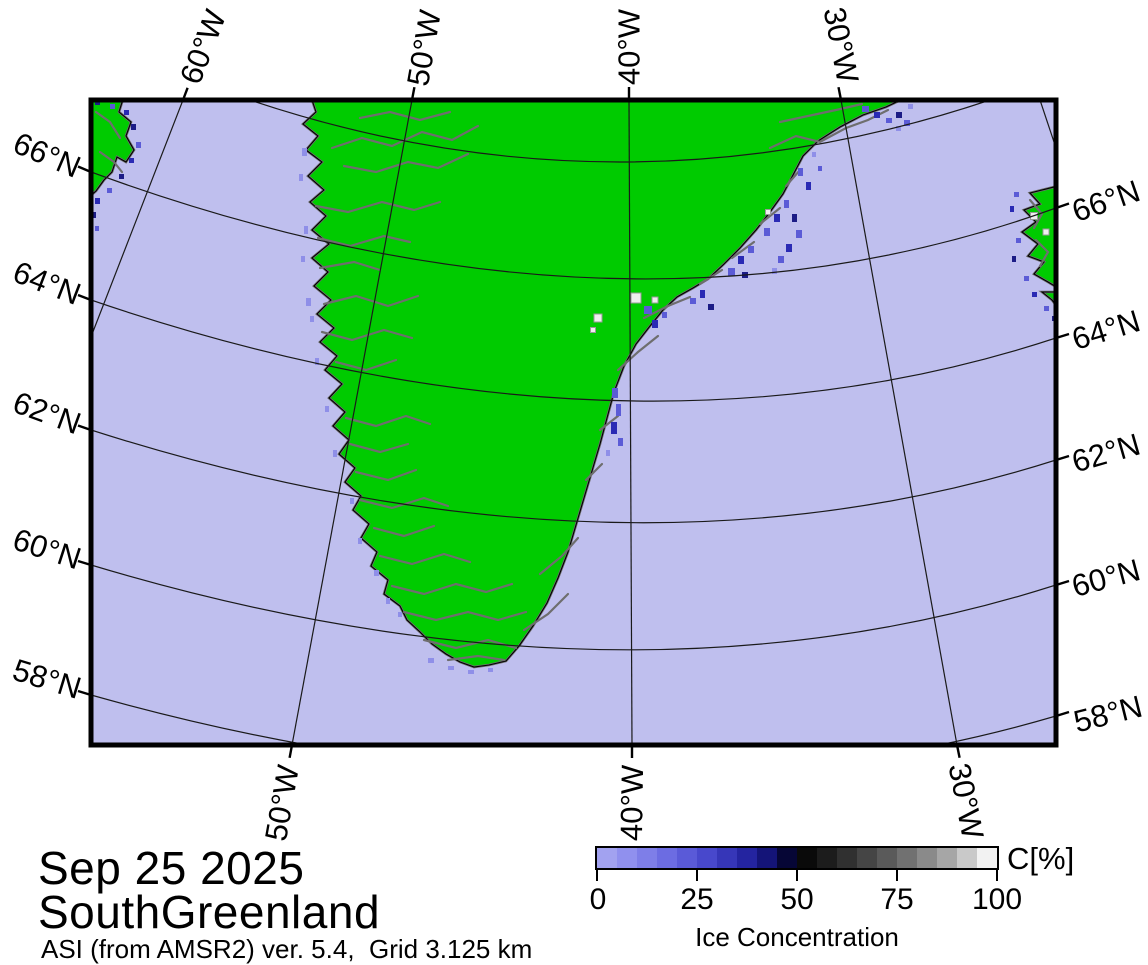  I want to click on iceland-islet-outline, so click(1048, 299).